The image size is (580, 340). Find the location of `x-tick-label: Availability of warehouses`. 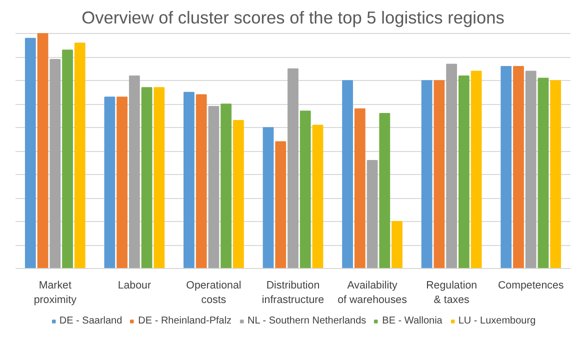

x-tick-label: Availability of warehouses is located at coordinates (372, 293).